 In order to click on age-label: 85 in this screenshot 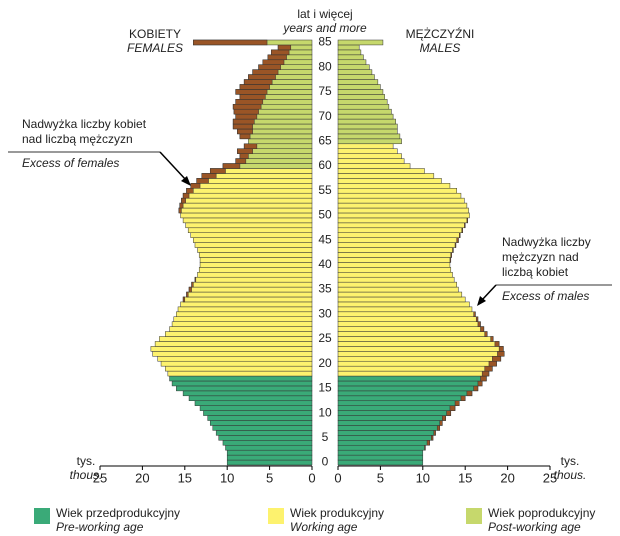, I will do `click(325, 42)`.